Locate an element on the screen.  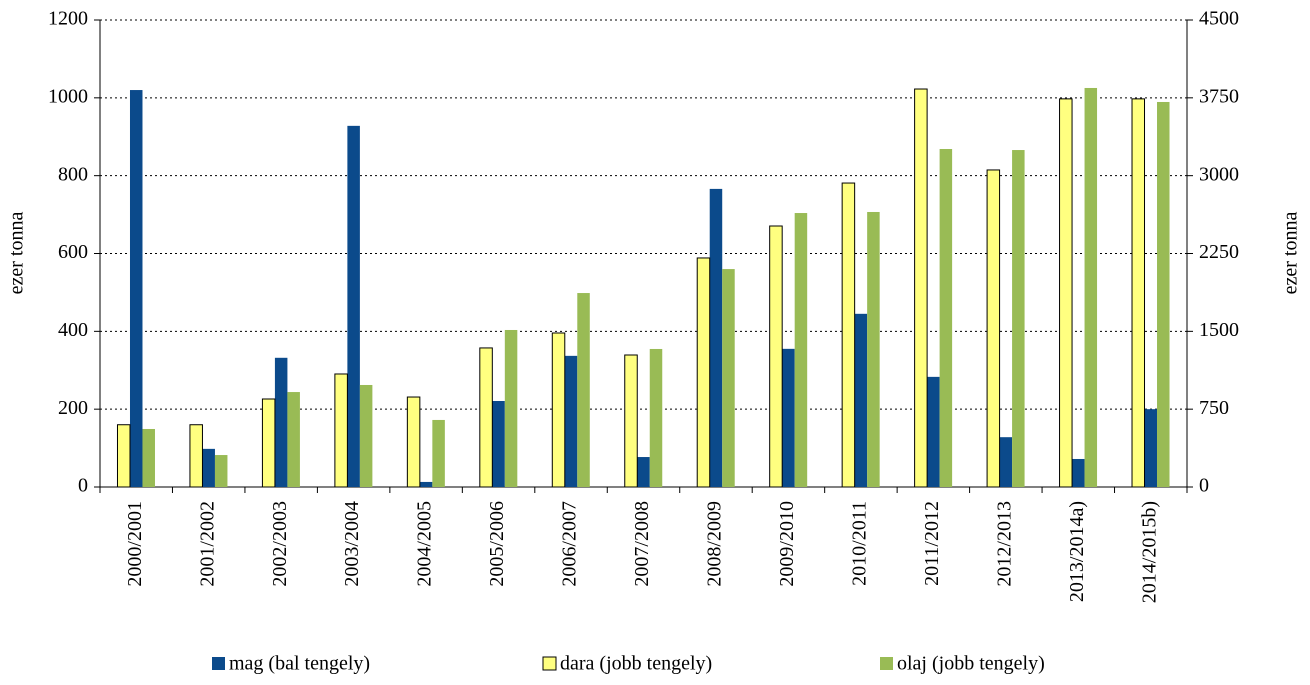
y2-tick-label: 2250 is located at coordinates (1219, 252).